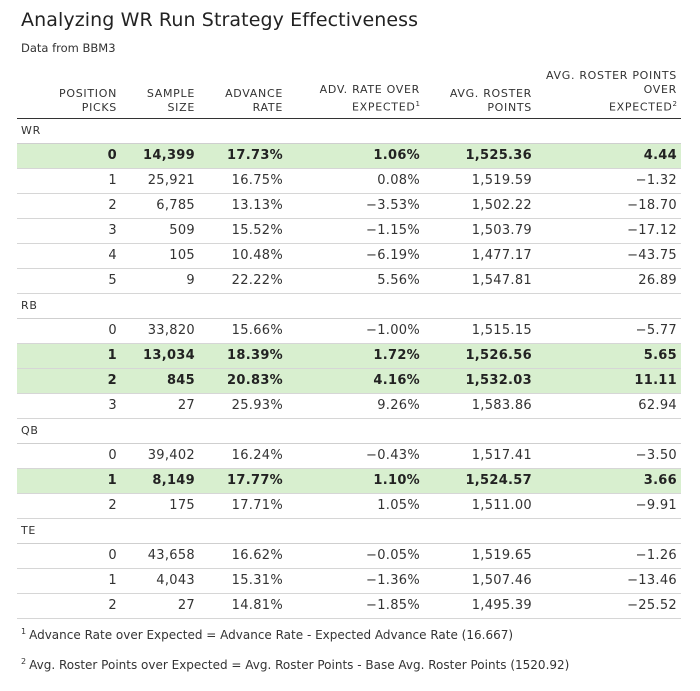 This screenshot has width=700, height=691. Describe the element at coordinates (160, 231) in the screenshot. I see `cell-sample-size: 509` at that location.